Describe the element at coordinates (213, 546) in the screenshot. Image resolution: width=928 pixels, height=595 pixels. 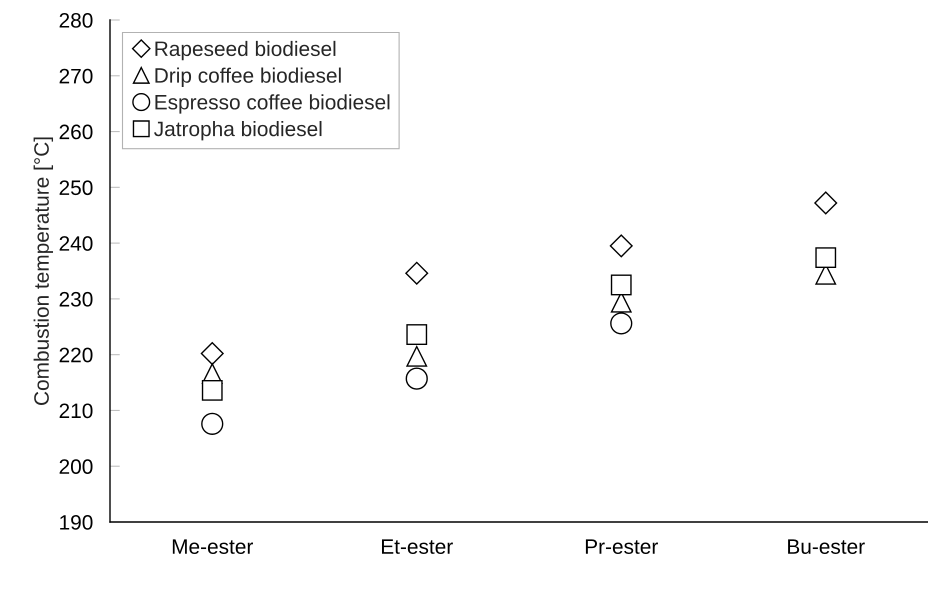
I see `x-tick-label: Me-ester` at that location.